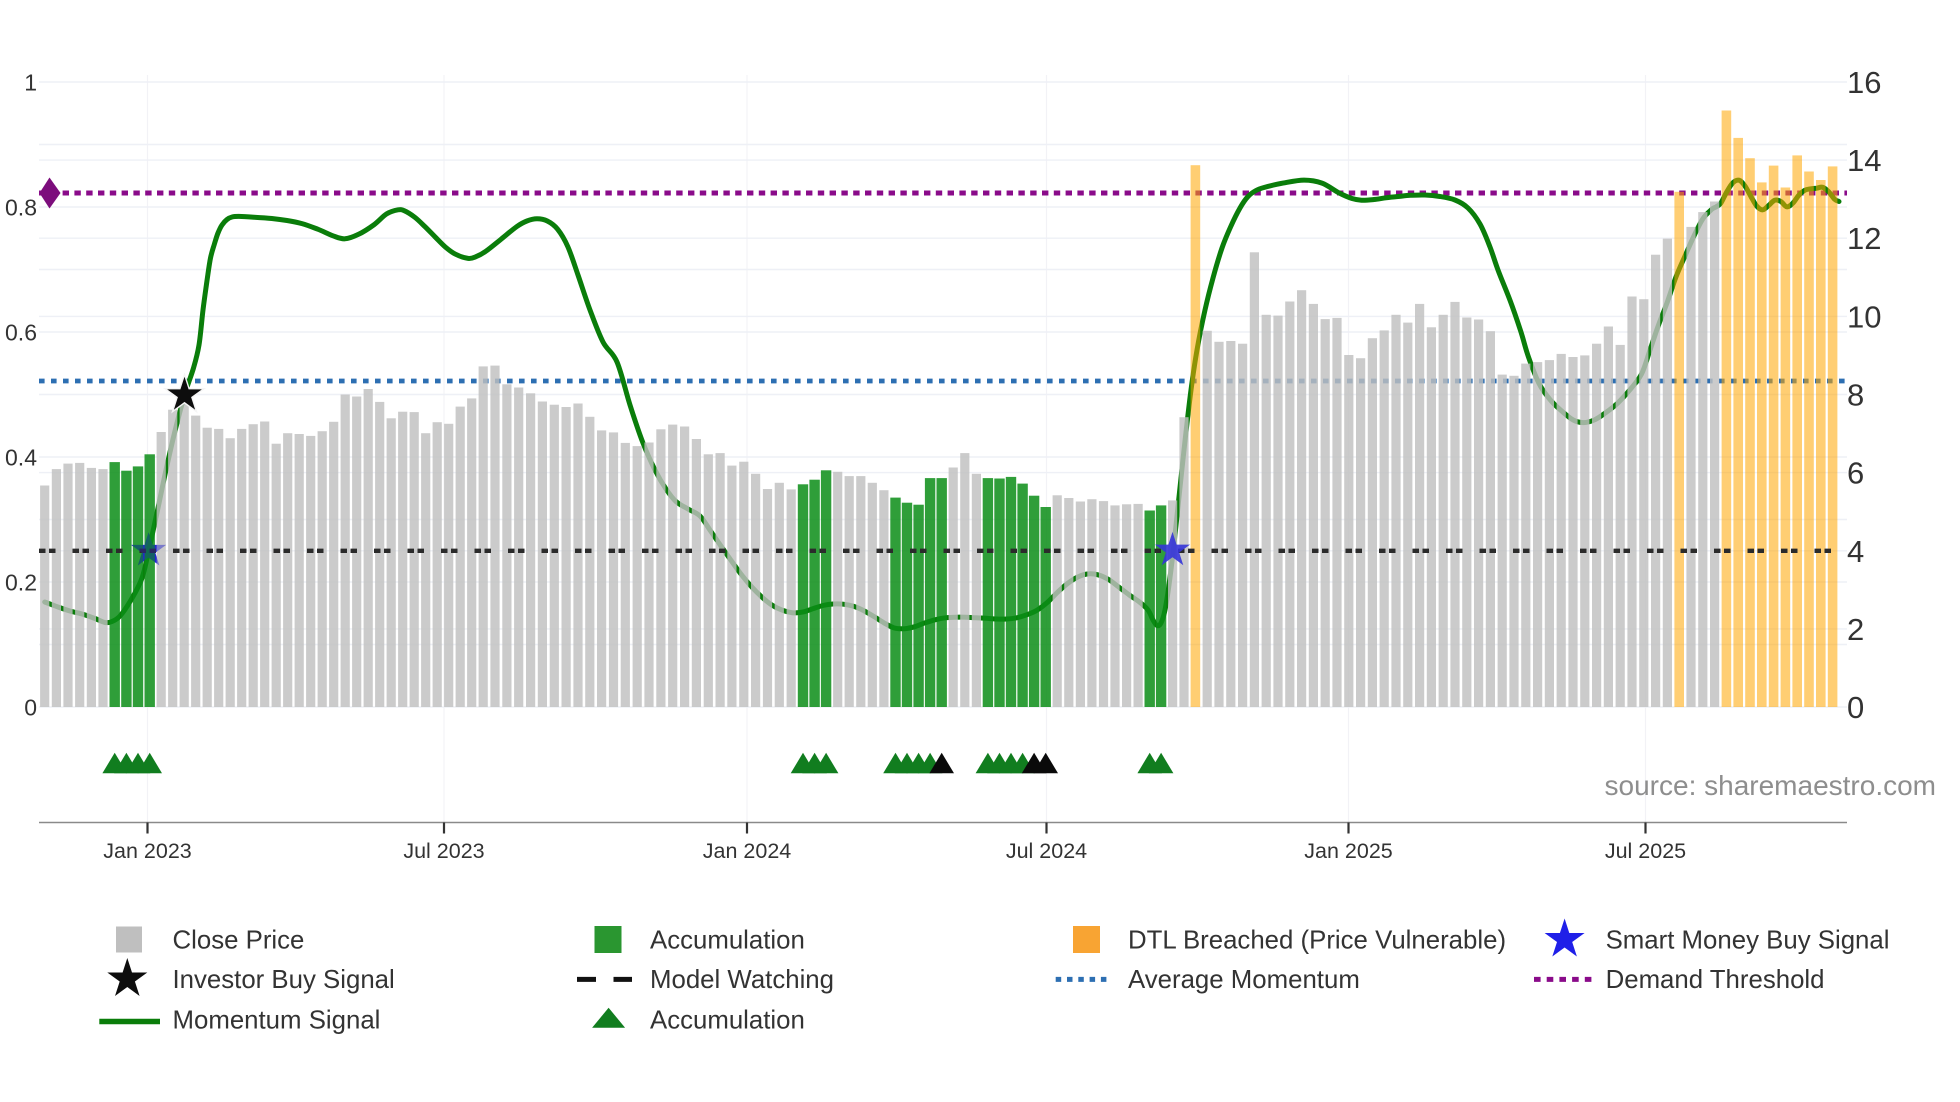 The image size is (1960, 1102). I want to click on svg-text: 12, so click(1864, 238).